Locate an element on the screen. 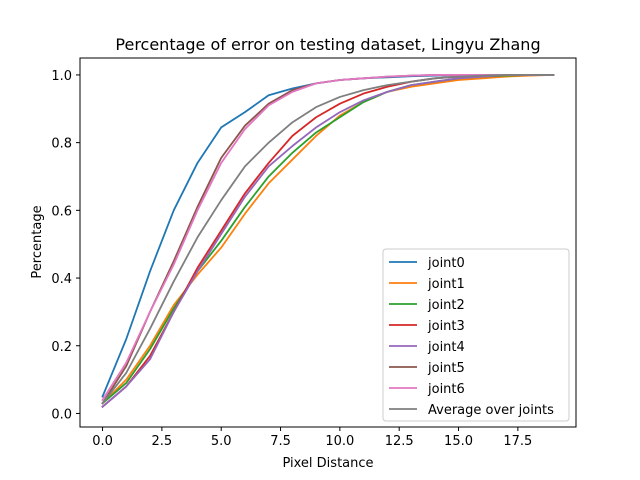 Image resolution: width=640 pixels, height=480 pixels. legend-label: joint0 is located at coordinates (446, 263).